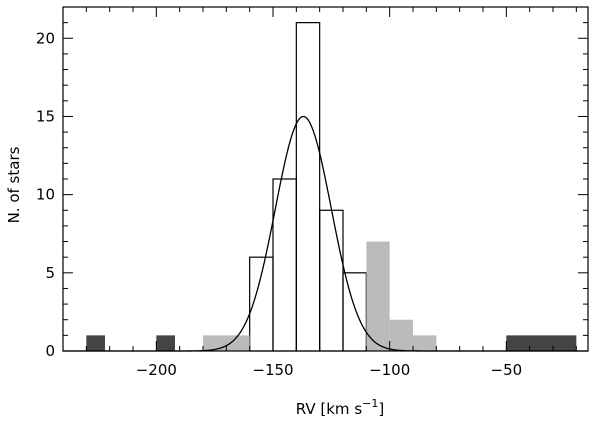 Image resolution: width=600 pixels, height=424 pixels. What do you see at coordinates (45, 116) in the screenshot?
I see `y-tick-label: 15` at bounding box center [45, 116].